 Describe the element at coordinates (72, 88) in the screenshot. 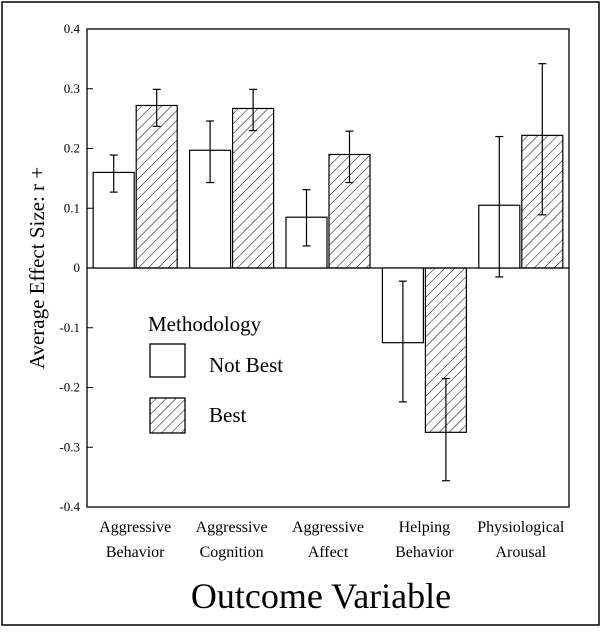

I see `y-tick-label: 0.3` at that location.